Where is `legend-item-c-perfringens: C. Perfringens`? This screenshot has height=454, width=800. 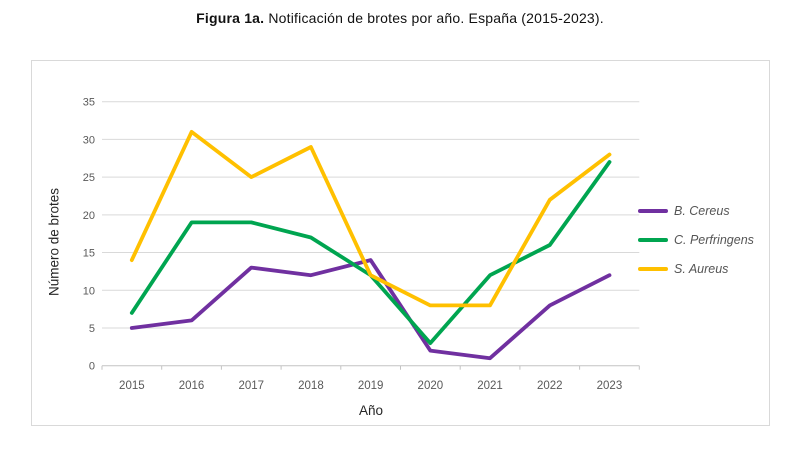 legend-item-c-perfringens: C. Perfringens is located at coordinates (696, 240).